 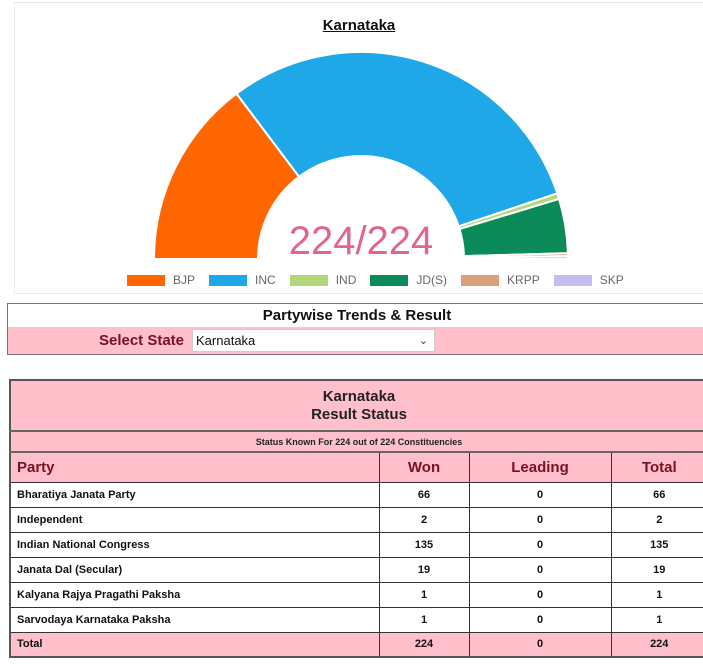 What do you see at coordinates (226, 340) in the screenshot?
I see `state-select-value: Karnataka` at bounding box center [226, 340].